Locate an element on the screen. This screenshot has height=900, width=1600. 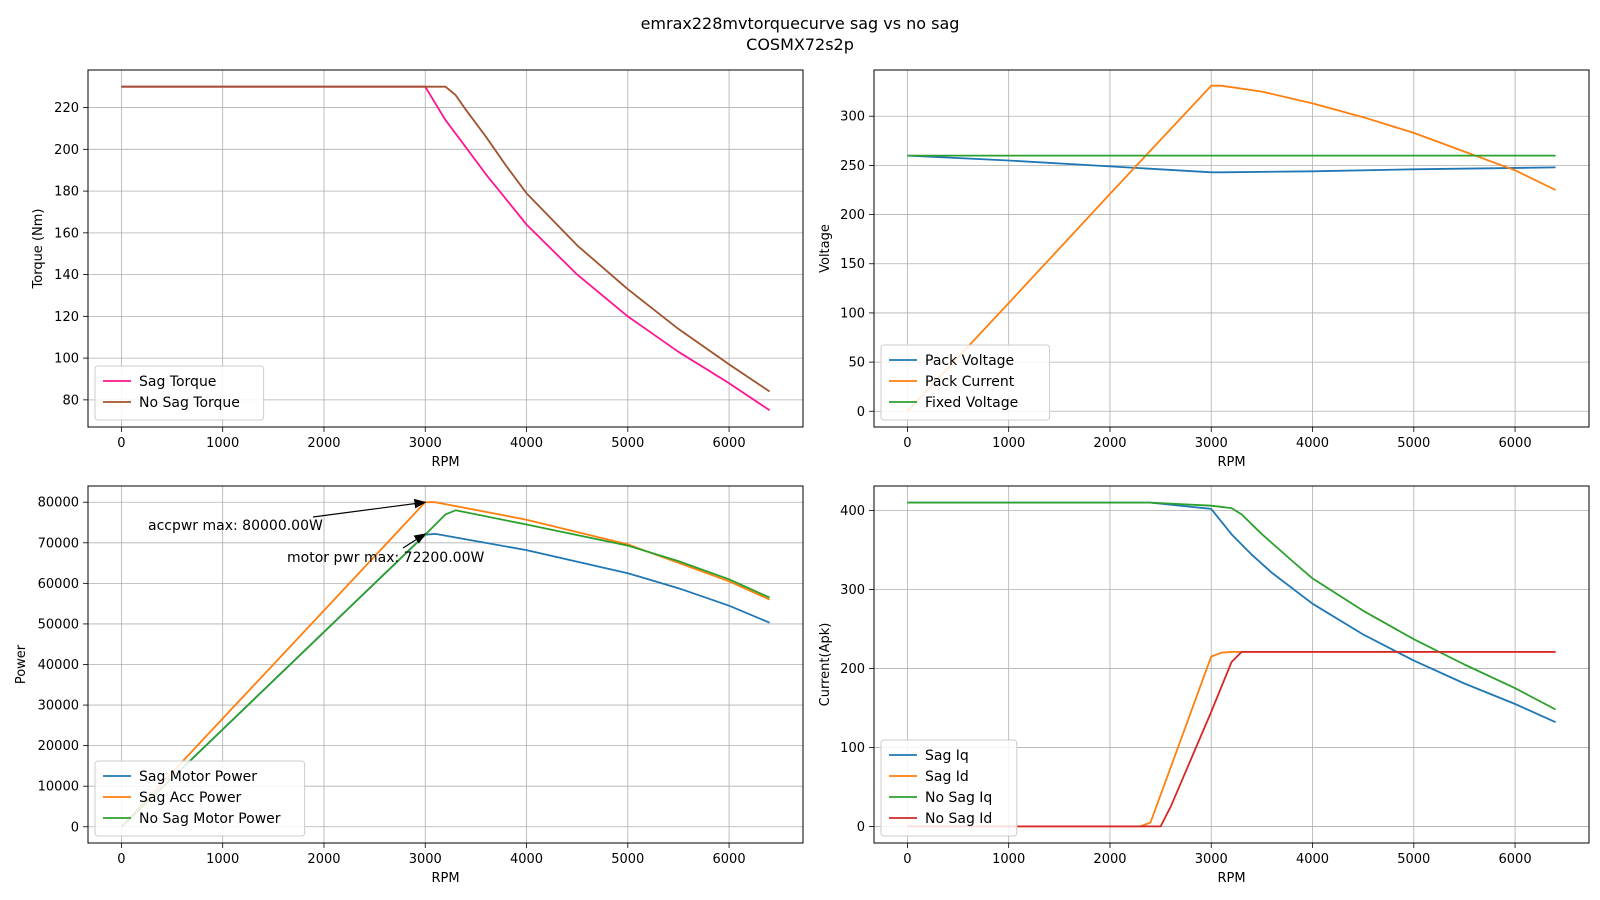
series-line-no-sag-iq is located at coordinates (1232, 606).